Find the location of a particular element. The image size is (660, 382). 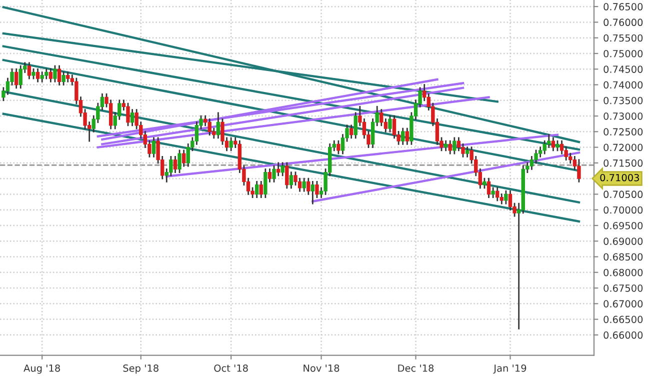

x-tick-label: Sep '18 is located at coordinates (140, 369).